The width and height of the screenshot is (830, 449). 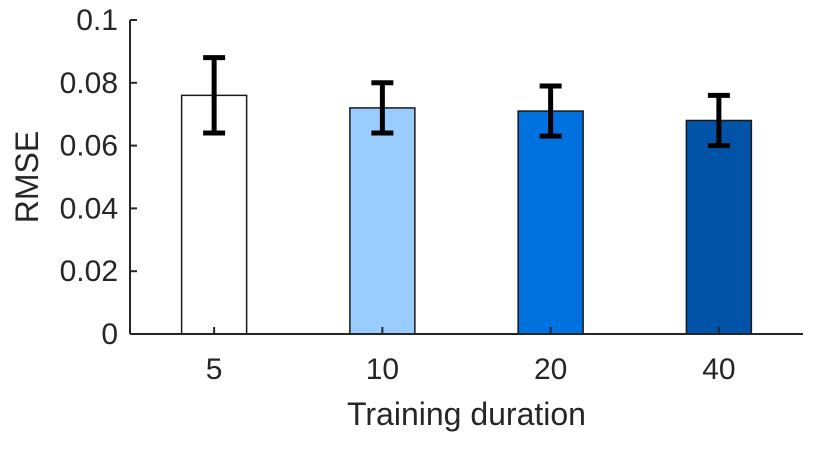 What do you see at coordinates (550, 369) in the screenshot?
I see `x-tick-label-20: 20` at bounding box center [550, 369].